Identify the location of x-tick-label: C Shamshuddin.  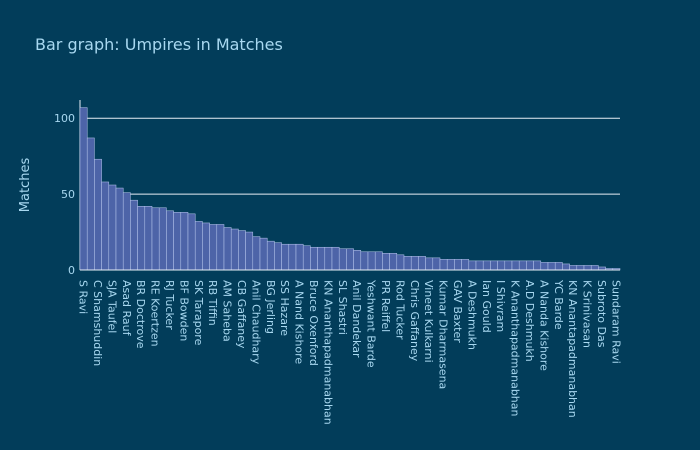
(97, 323).